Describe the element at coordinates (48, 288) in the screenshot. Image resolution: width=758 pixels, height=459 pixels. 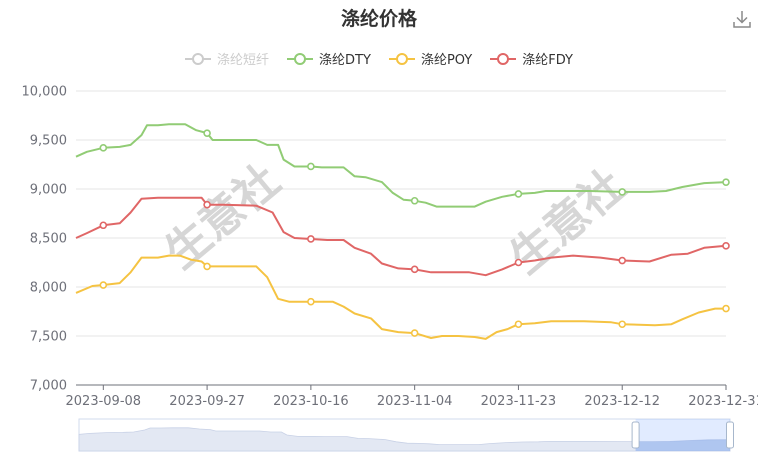
I see `y-tick-label: 8,000` at that location.